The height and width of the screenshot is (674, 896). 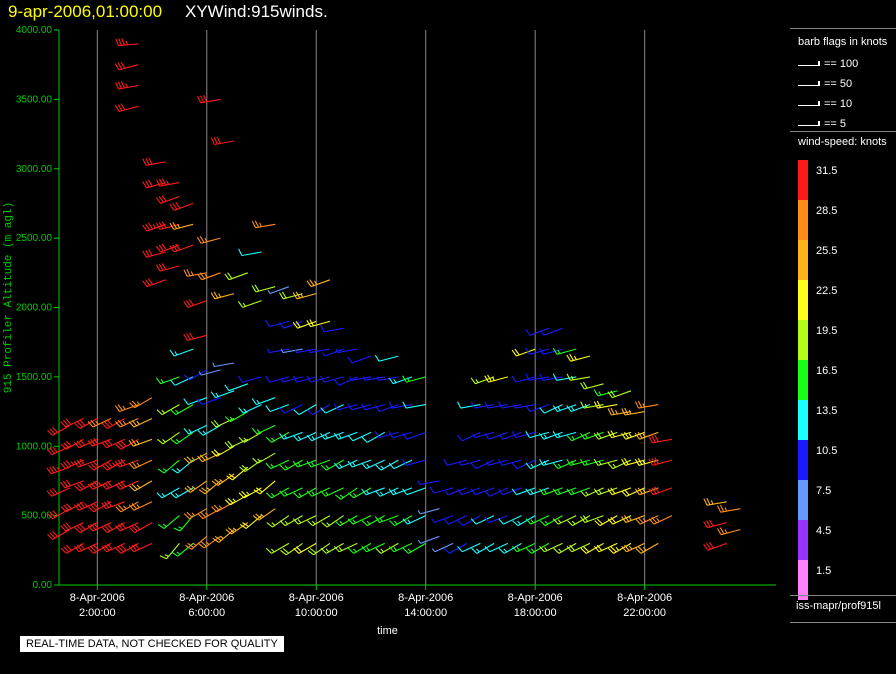 What do you see at coordinates (827, 451) in the screenshot?
I see `speed-legend-label: 10.5` at bounding box center [827, 451].